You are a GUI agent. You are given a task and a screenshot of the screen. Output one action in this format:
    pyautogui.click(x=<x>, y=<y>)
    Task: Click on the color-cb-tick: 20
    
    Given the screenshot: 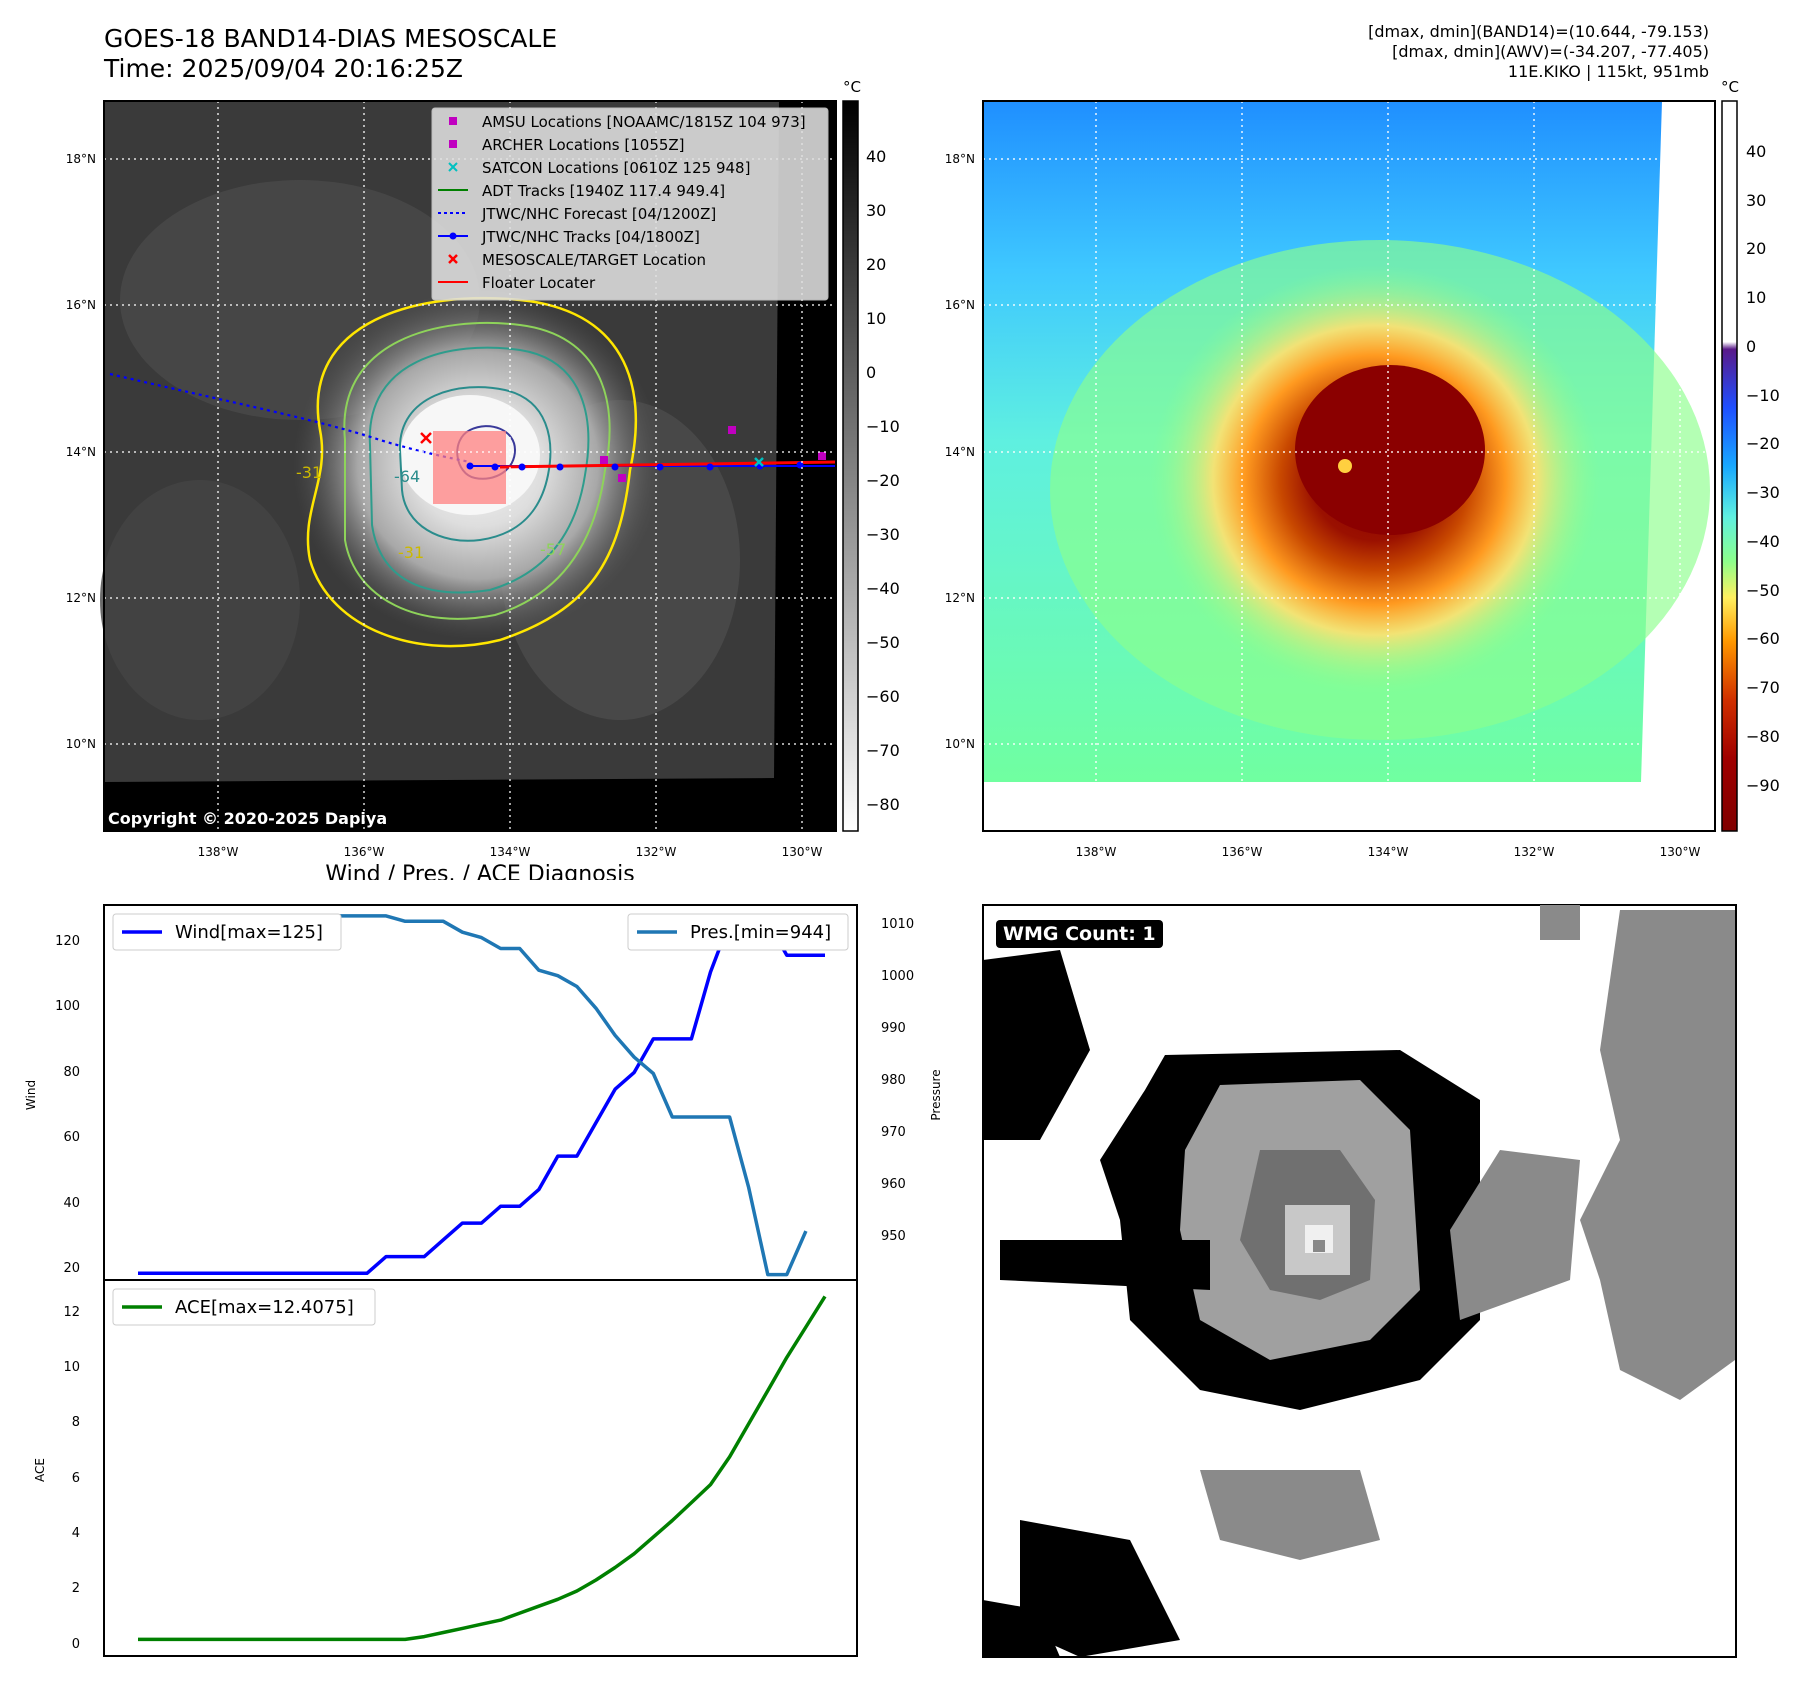 What is the action you would take?
    pyautogui.click(x=1756, y=248)
    